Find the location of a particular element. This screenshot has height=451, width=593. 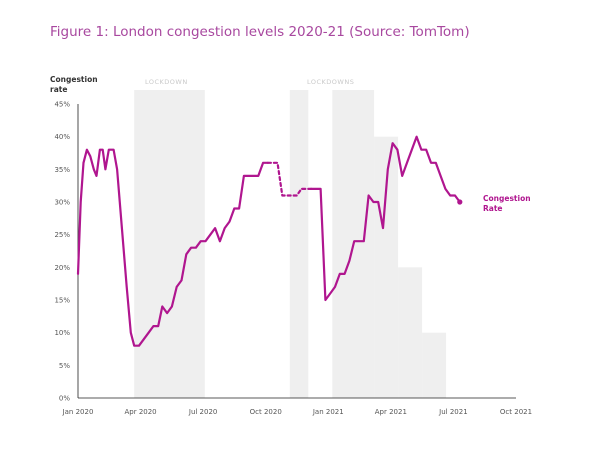

series-label-line1: Congestion is located at coordinates (507, 198).